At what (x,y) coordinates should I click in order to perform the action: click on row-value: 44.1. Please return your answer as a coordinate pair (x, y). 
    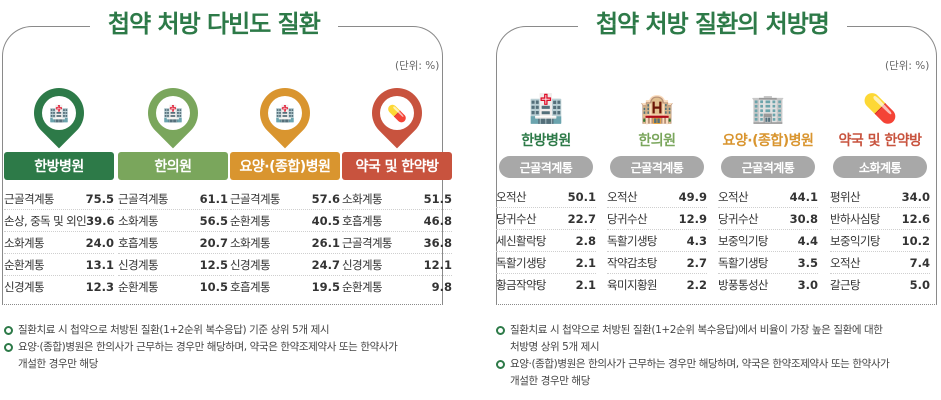
    Looking at the image, I should click on (803, 196).